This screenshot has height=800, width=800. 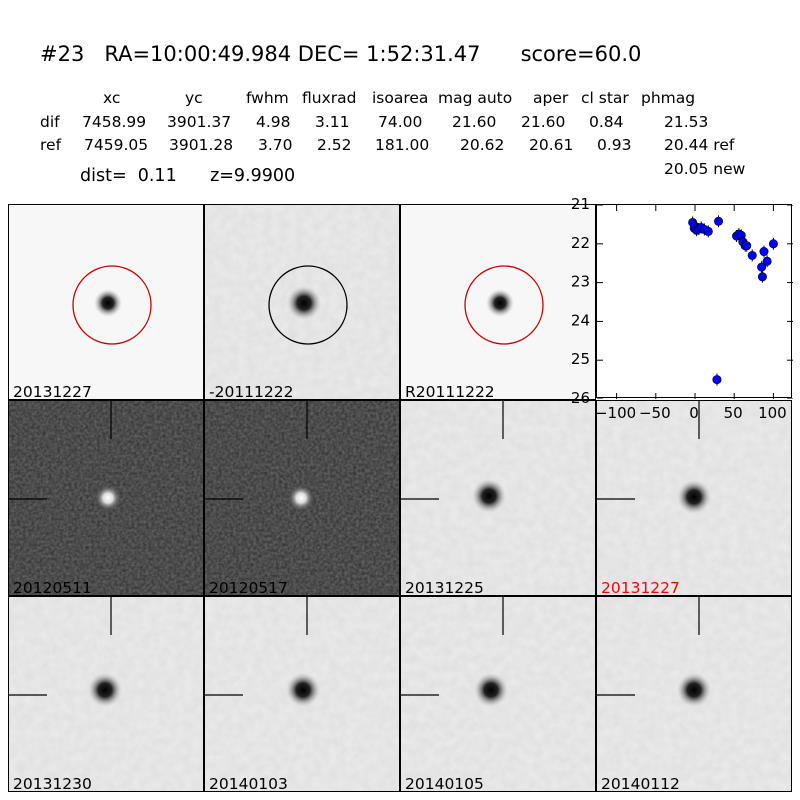 What do you see at coordinates (474, 122) in the screenshot?
I see `dif-mag-auto: 21.60` at bounding box center [474, 122].